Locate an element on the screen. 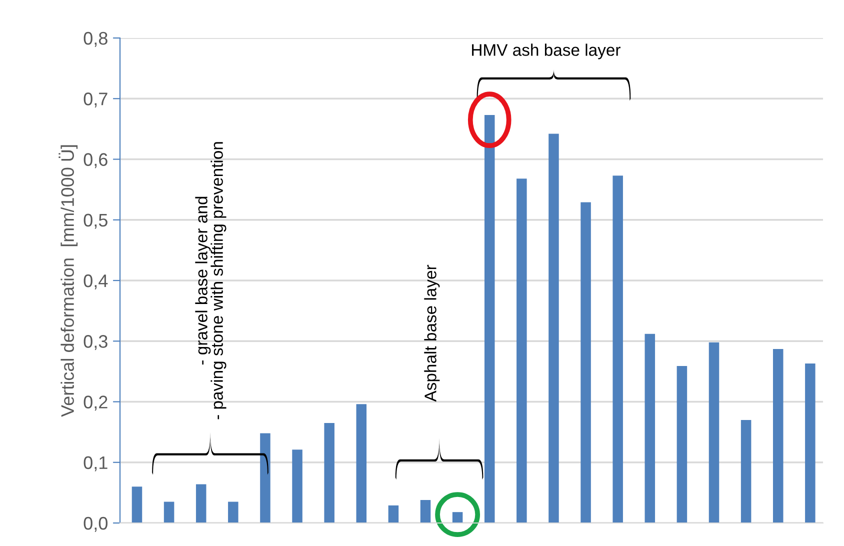  y-tick-label: 0,7 is located at coordinates (96, 100).